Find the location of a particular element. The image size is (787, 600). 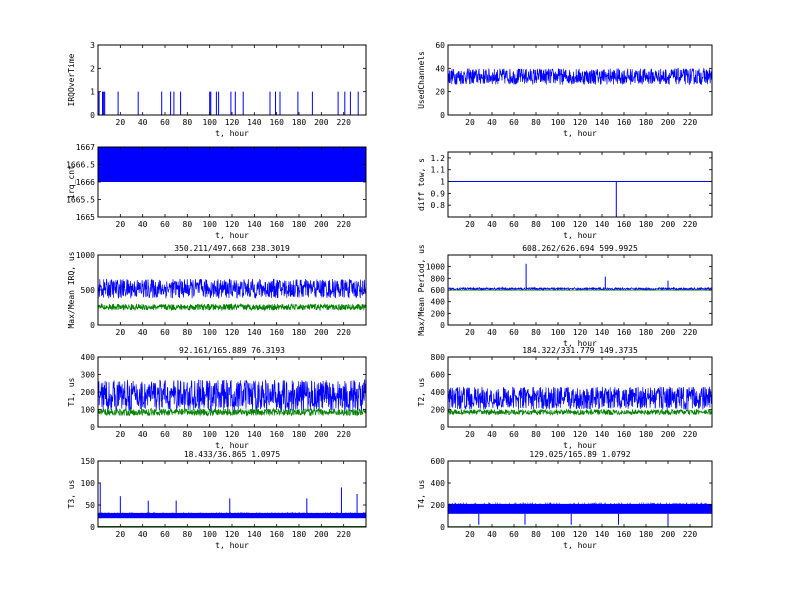

band-mark is located at coordinates (232, 164).